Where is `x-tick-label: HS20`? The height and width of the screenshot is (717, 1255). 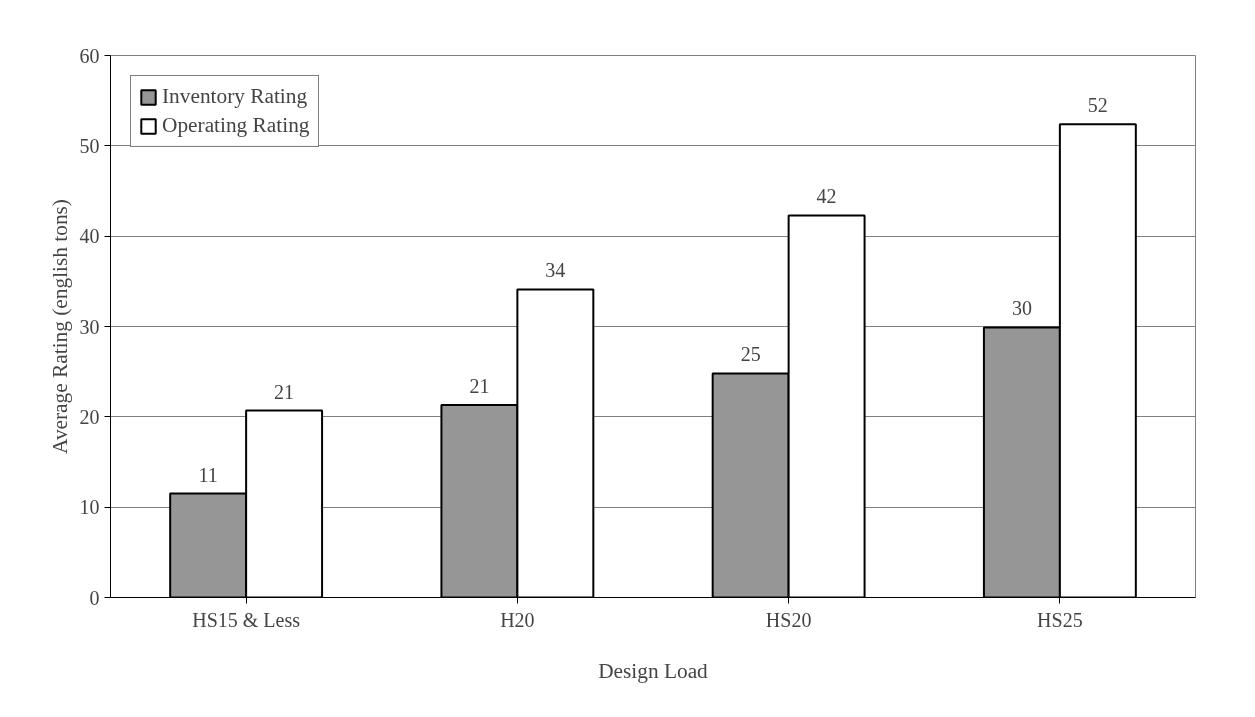 x-tick-label: HS20 is located at coordinates (788, 619).